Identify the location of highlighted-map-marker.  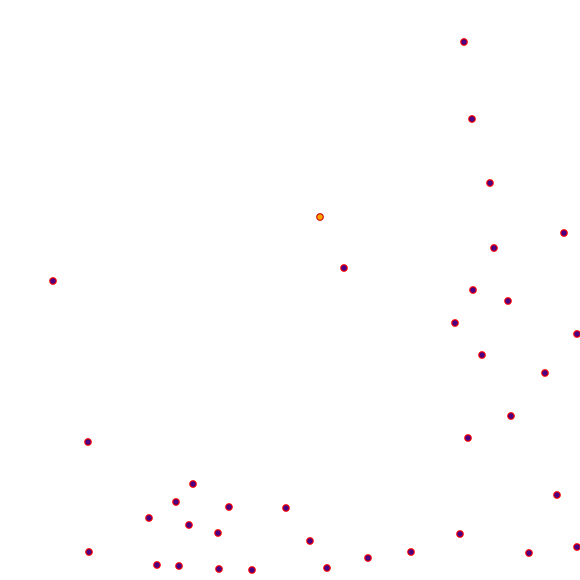
(320, 217).